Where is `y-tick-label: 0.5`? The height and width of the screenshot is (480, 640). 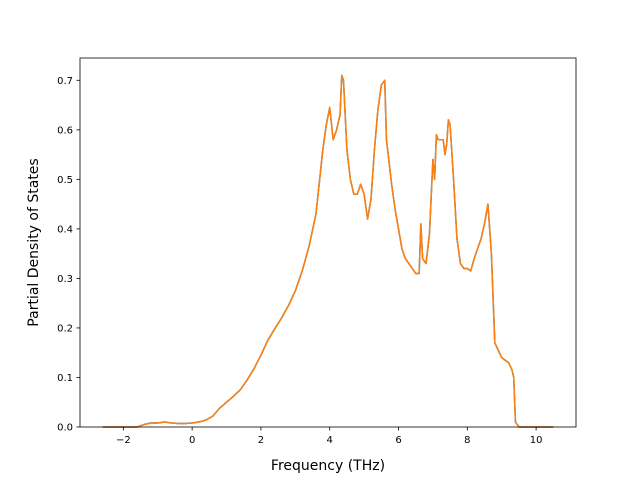 y-tick-label: 0.5 is located at coordinates (65, 180).